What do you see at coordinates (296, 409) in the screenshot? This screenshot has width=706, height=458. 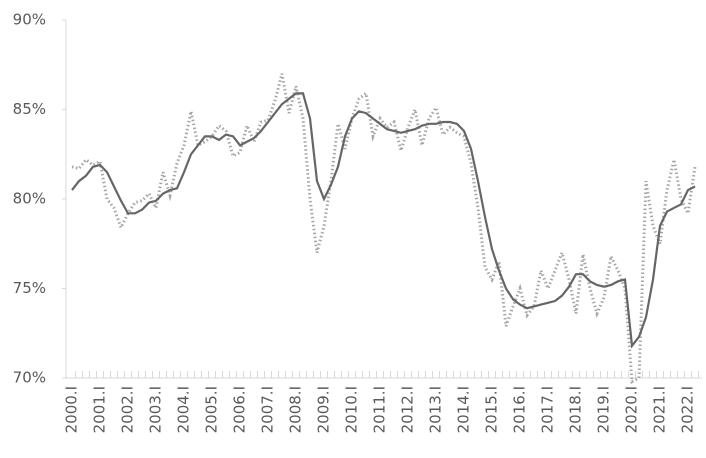 I see `x-tick-label: 2008.I` at bounding box center [296, 409].